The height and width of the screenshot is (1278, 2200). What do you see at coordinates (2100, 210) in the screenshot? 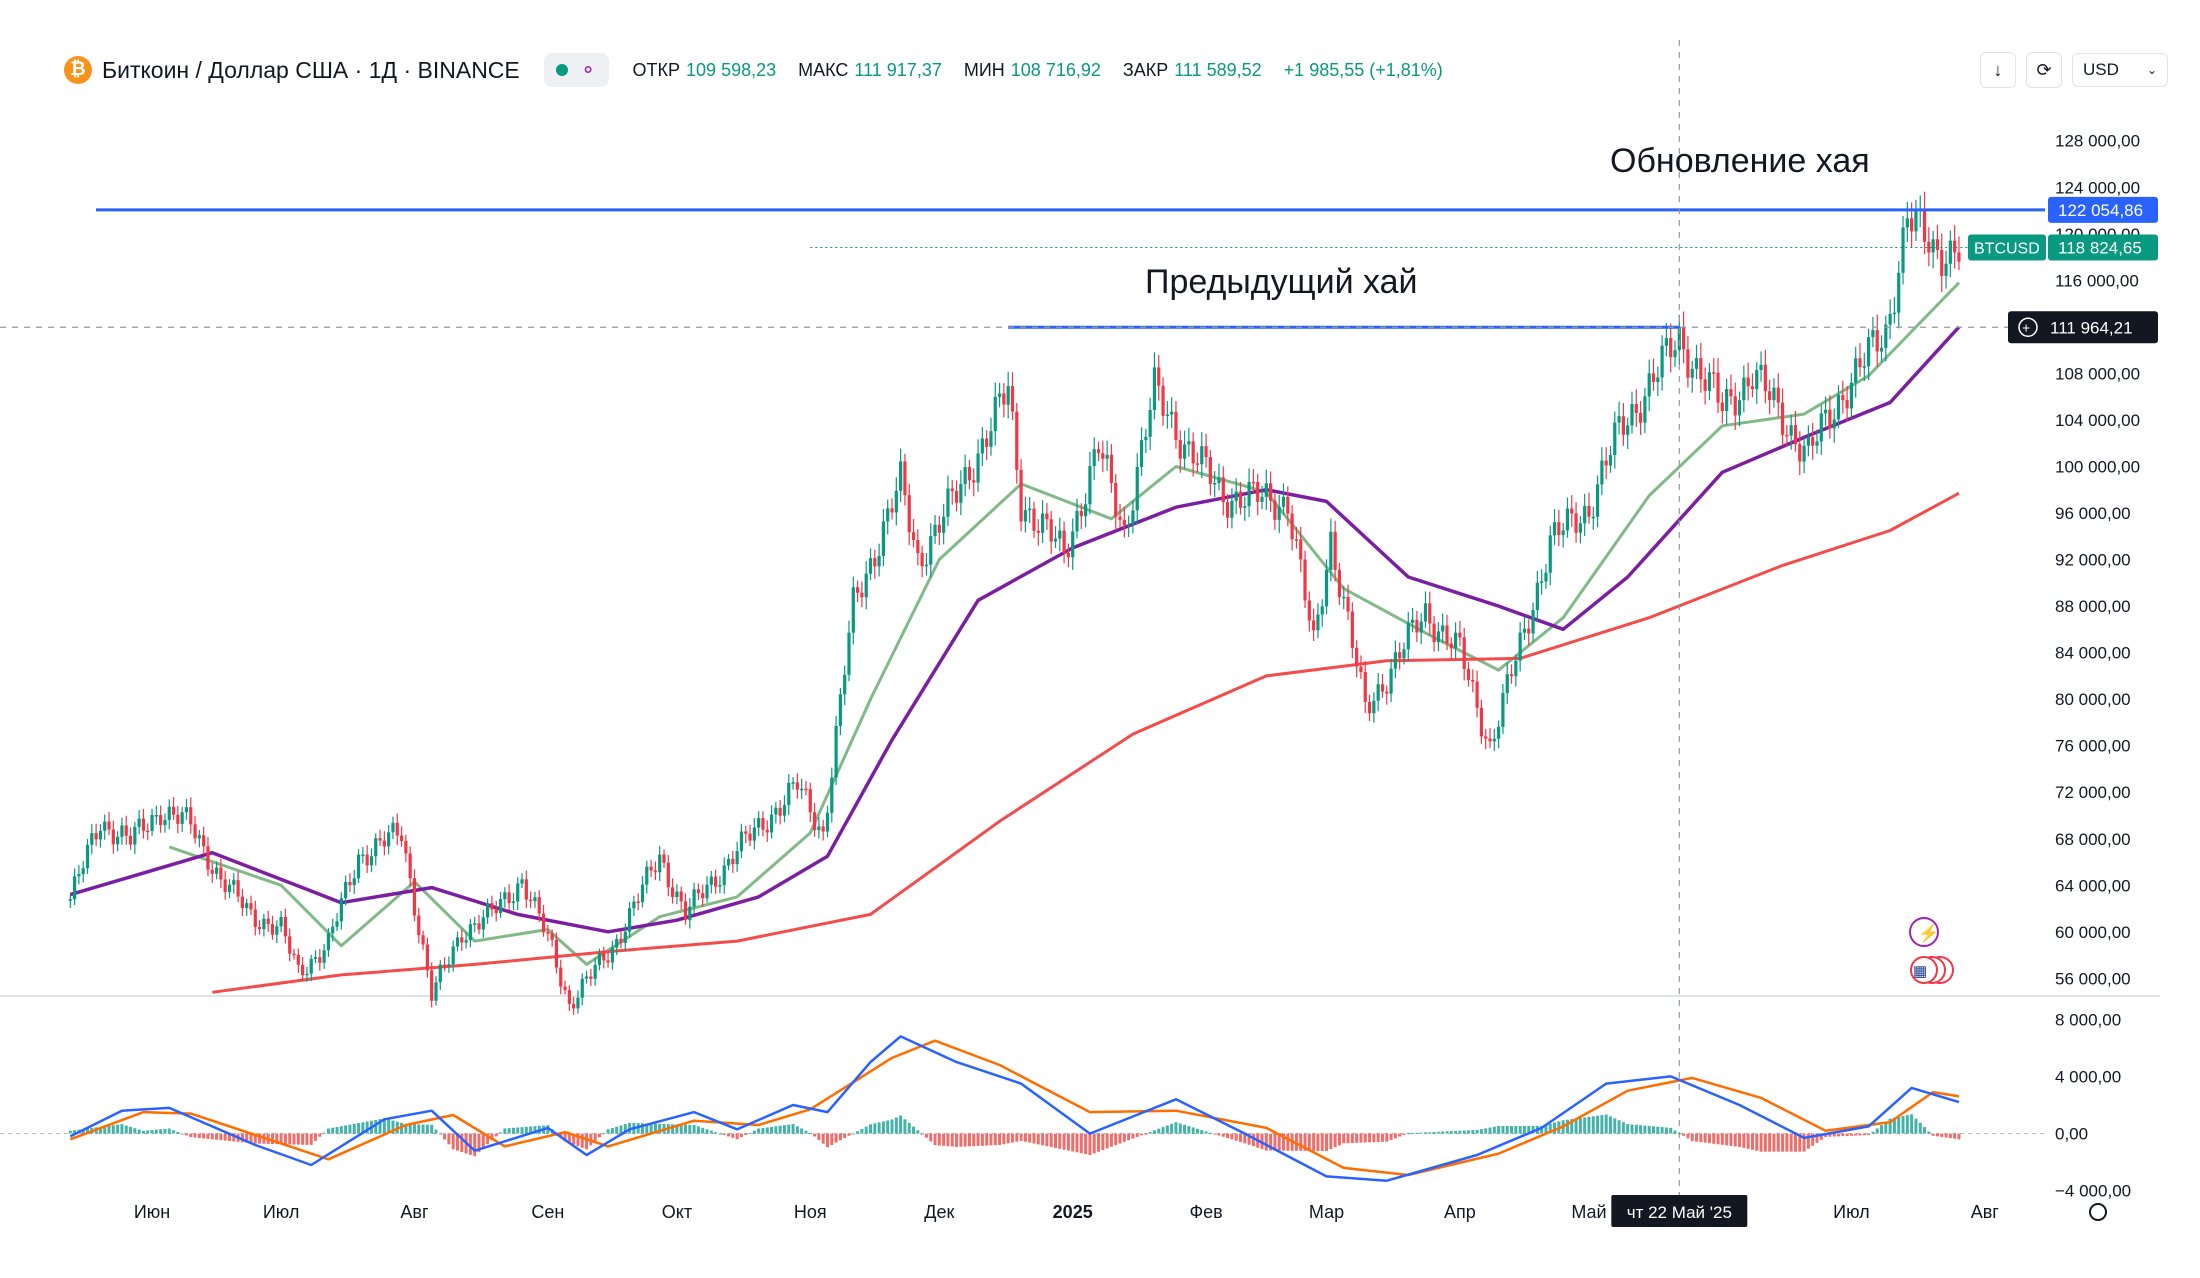
I see `new-high-price-badge-value: 122 054,86` at bounding box center [2100, 210].